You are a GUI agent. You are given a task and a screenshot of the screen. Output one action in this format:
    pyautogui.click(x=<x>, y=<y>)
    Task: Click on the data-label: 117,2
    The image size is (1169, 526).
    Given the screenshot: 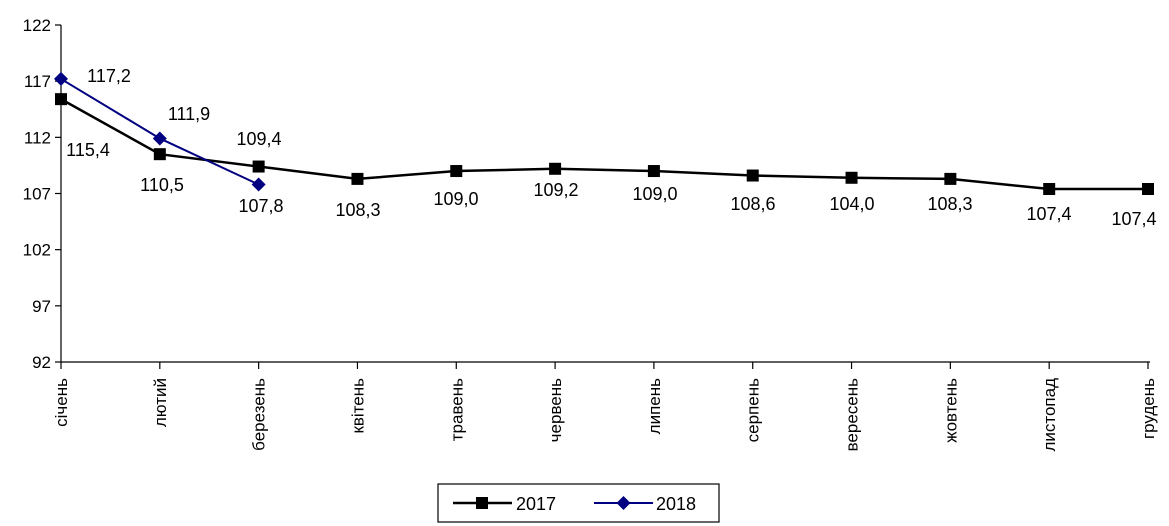 What is the action you would take?
    pyautogui.click(x=109, y=76)
    